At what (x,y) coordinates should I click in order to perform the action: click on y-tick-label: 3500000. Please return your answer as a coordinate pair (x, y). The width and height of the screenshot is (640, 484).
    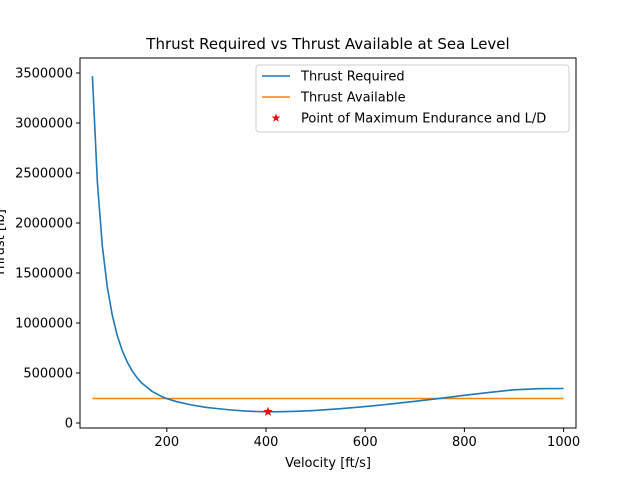
    Looking at the image, I should click on (44, 74).